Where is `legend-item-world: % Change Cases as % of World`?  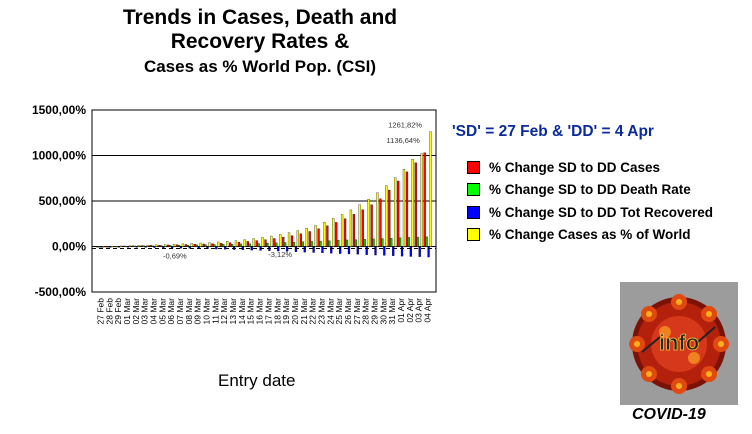 legend-item-world: % Change Cases as % of World is located at coordinates (590, 235).